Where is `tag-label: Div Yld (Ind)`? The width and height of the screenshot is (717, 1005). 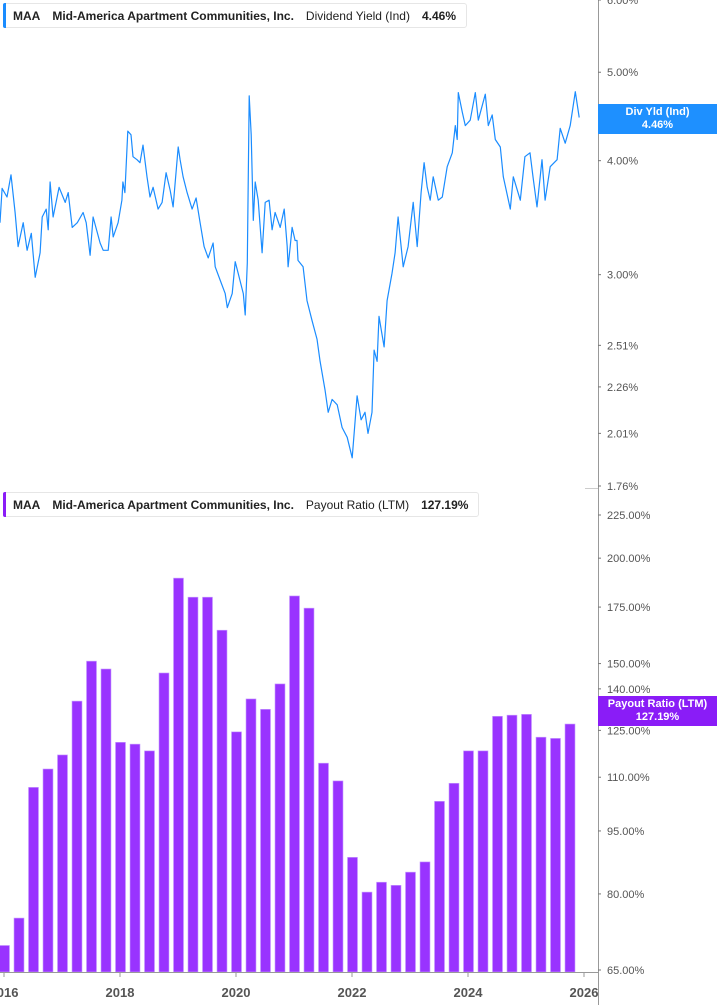
tag-label: Div Yld (Ind) is located at coordinates (657, 112).